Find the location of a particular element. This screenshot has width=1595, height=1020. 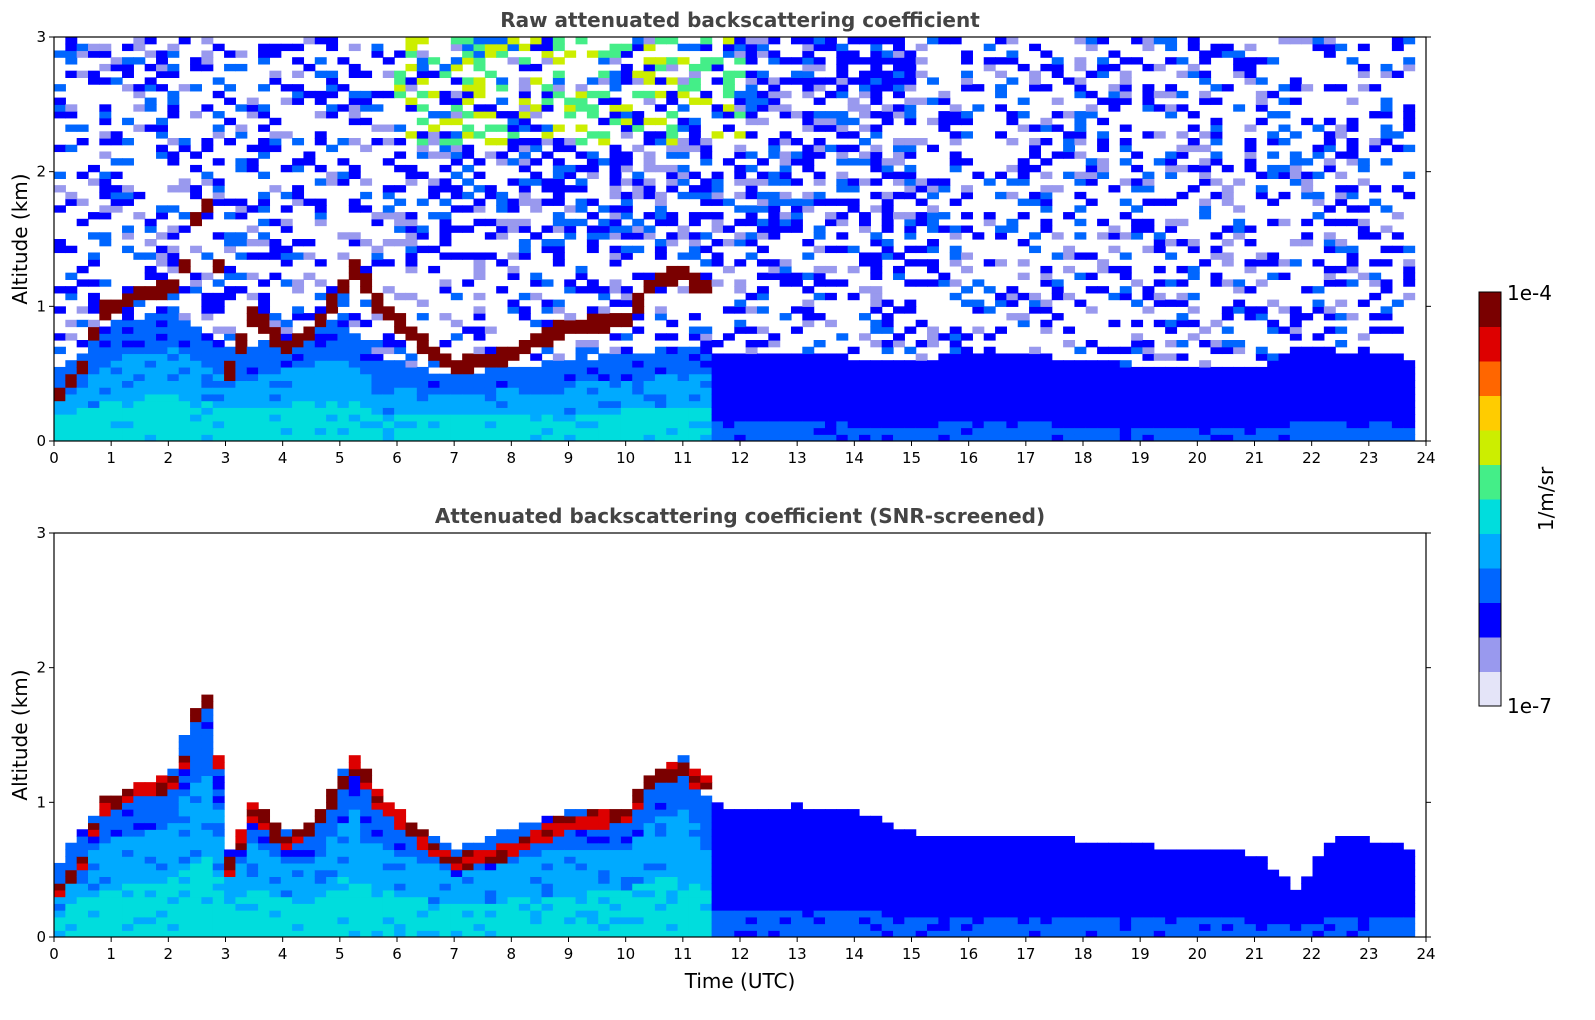

x-tick-label: 10 is located at coordinates (625, 458).